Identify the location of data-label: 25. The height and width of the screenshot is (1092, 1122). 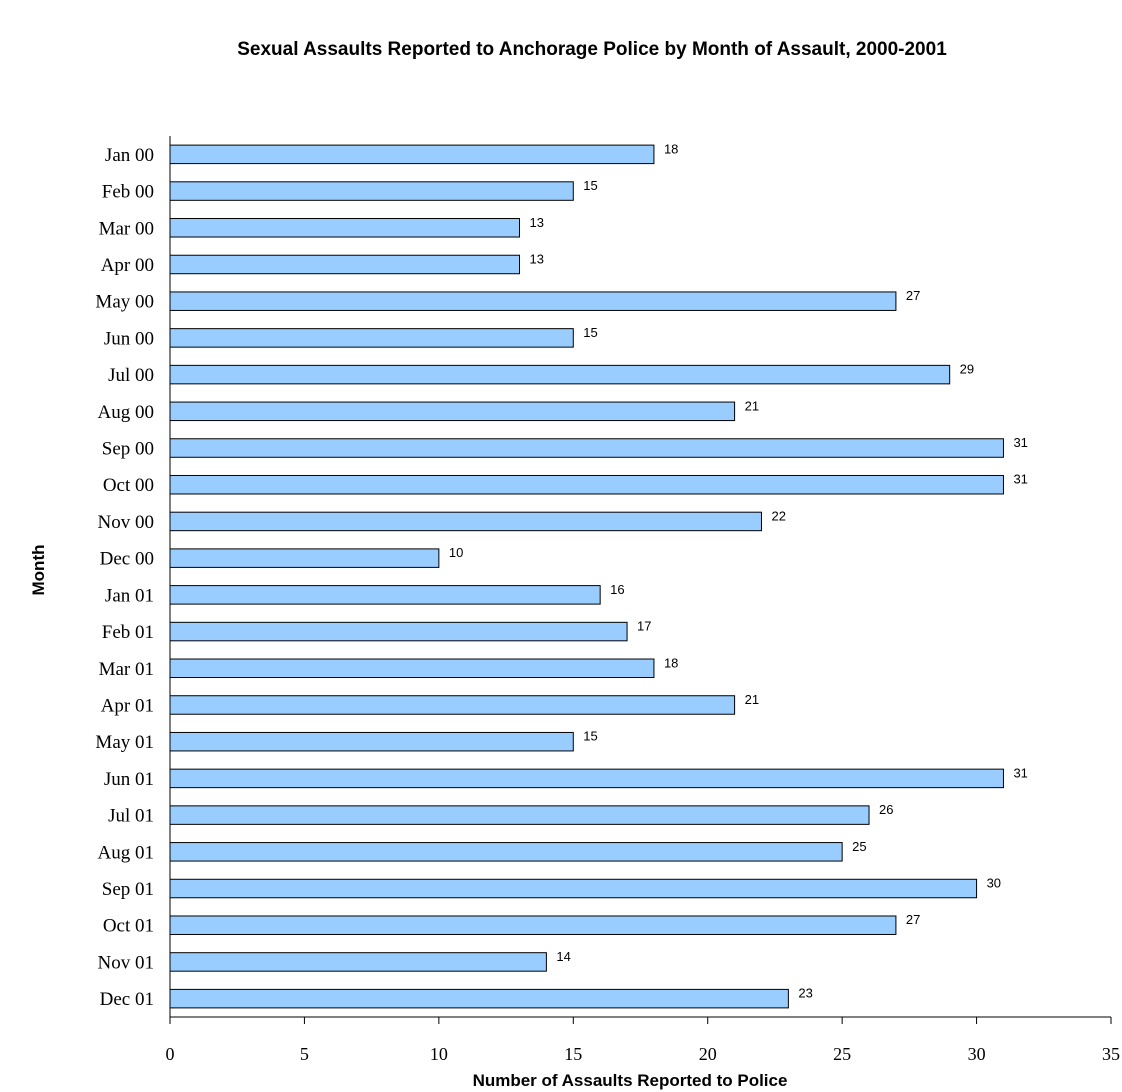
(859, 846).